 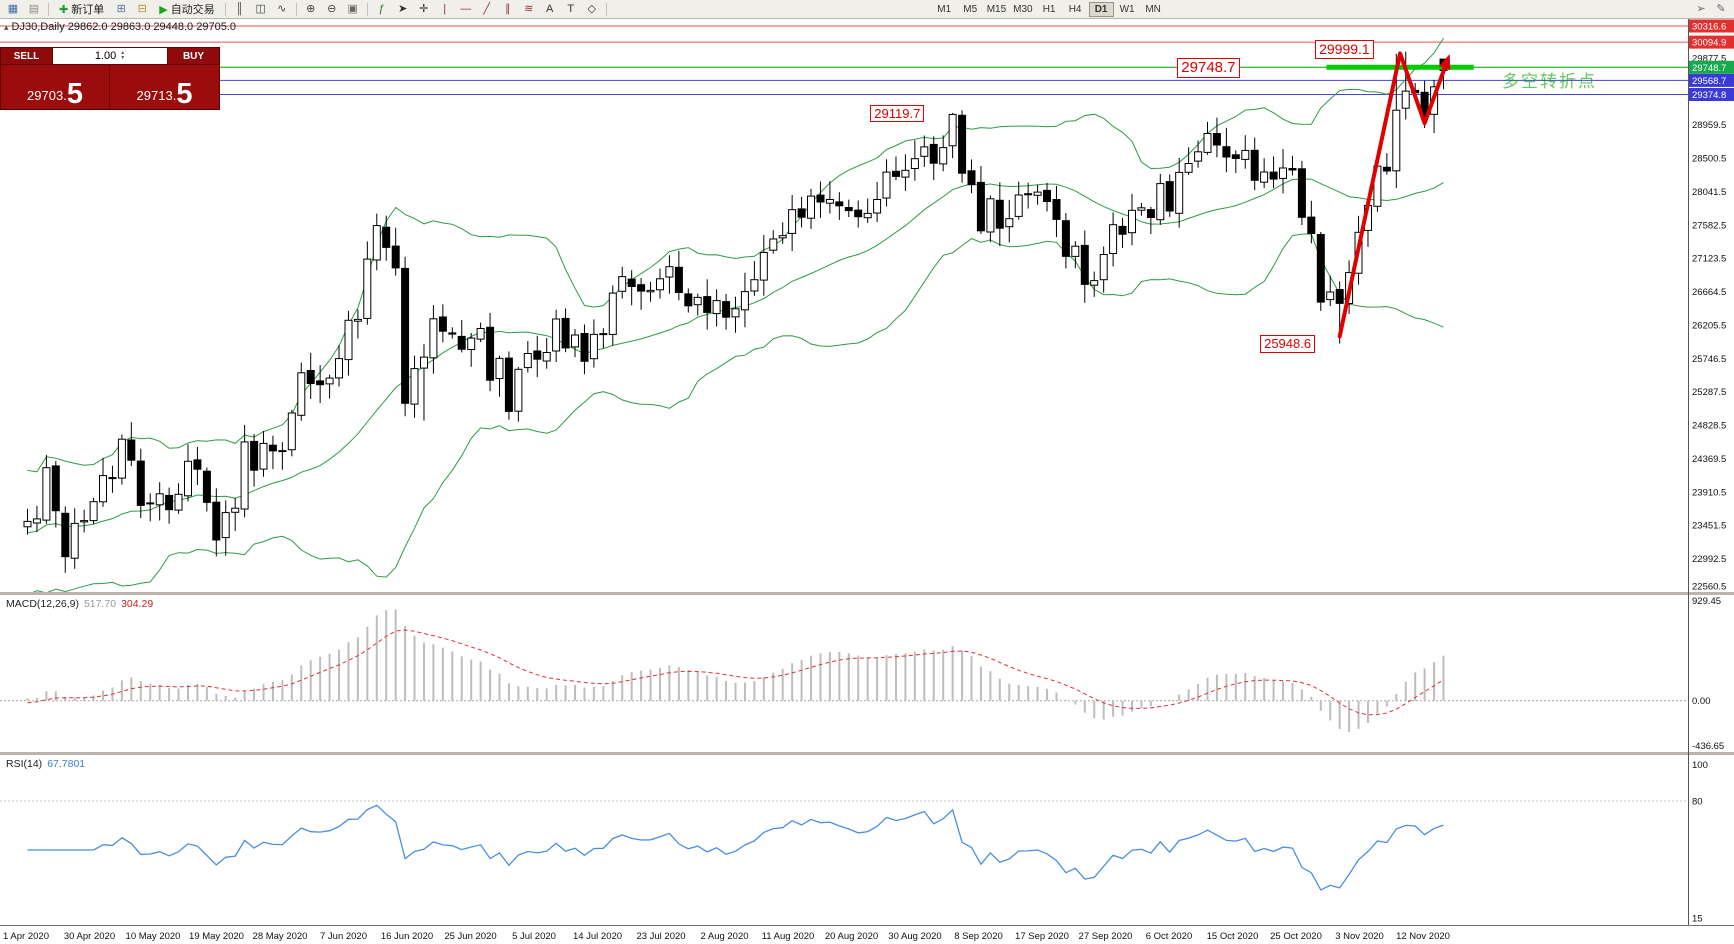 I want to click on date-label: 19 May 2020, so click(x=216, y=936).